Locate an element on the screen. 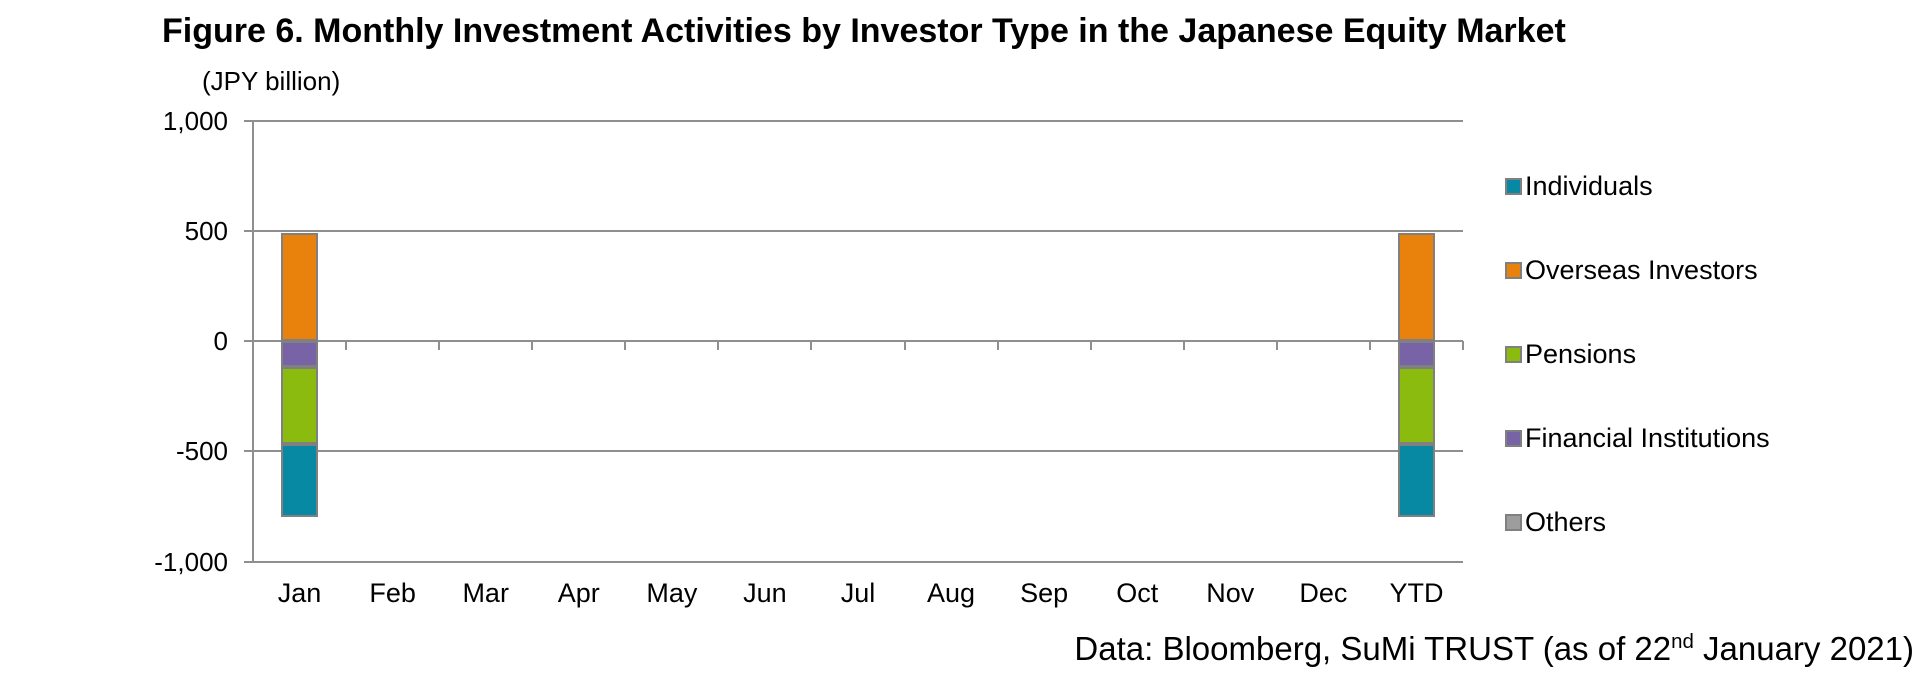 Image resolution: width=1920 pixels, height=677 pixels. legend-item-individuals: Individuals is located at coordinates (1579, 185).